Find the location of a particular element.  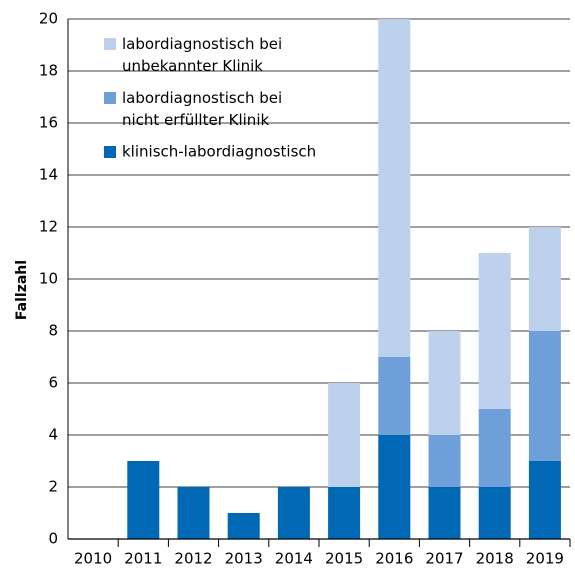

y-tick-label: 20 is located at coordinates (48, 19).